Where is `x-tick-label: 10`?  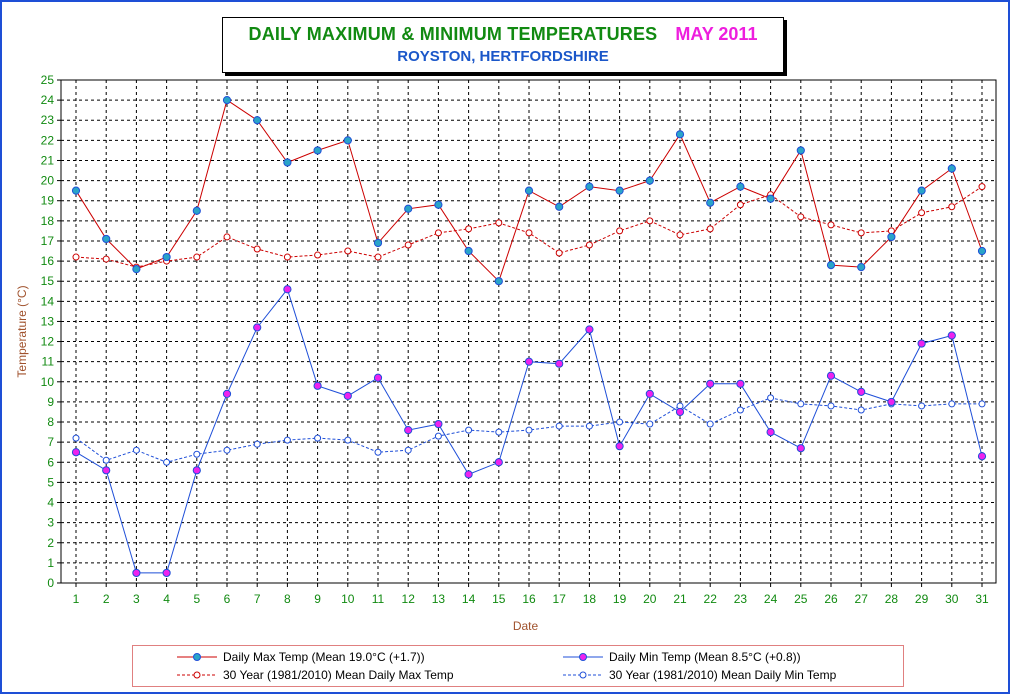 x-tick-label: 10 is located at coordinates (348, 599).